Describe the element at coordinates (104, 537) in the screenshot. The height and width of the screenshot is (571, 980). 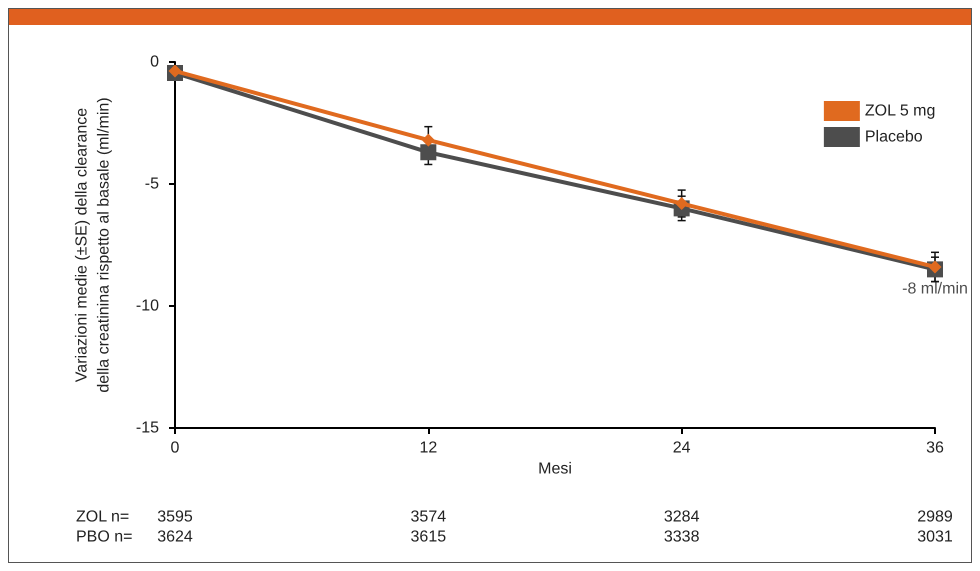
I see `text: PBO n=` at that location.